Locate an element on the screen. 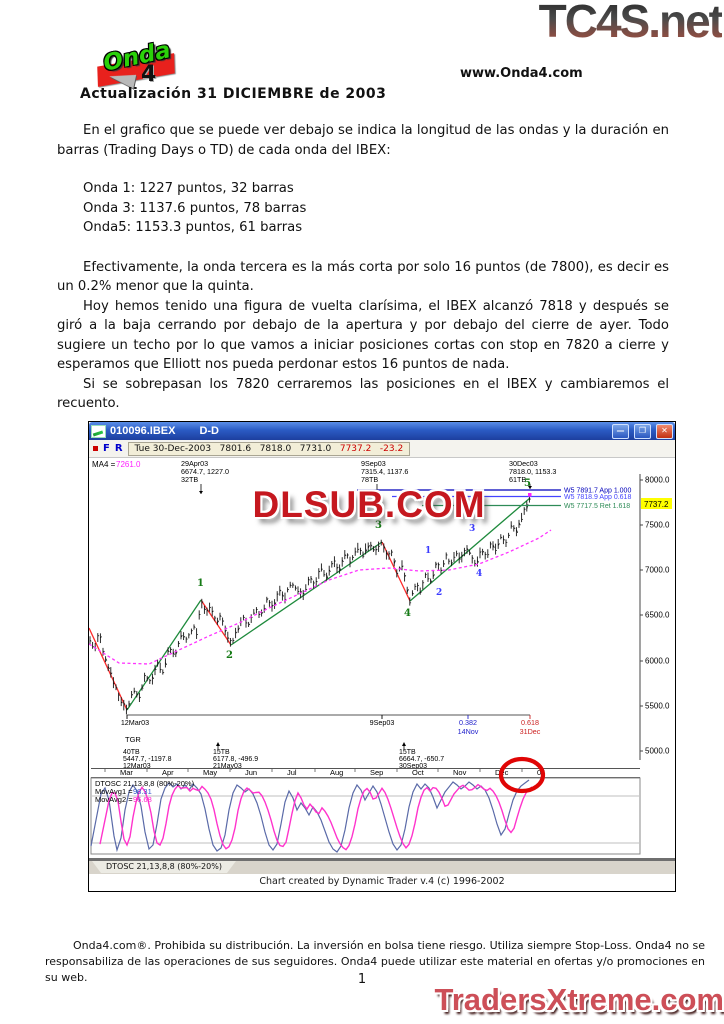 Image resolution: width=724 pixels, height=1024 pixels. maximize-button: ❐ is located at coordinates (642, 431).